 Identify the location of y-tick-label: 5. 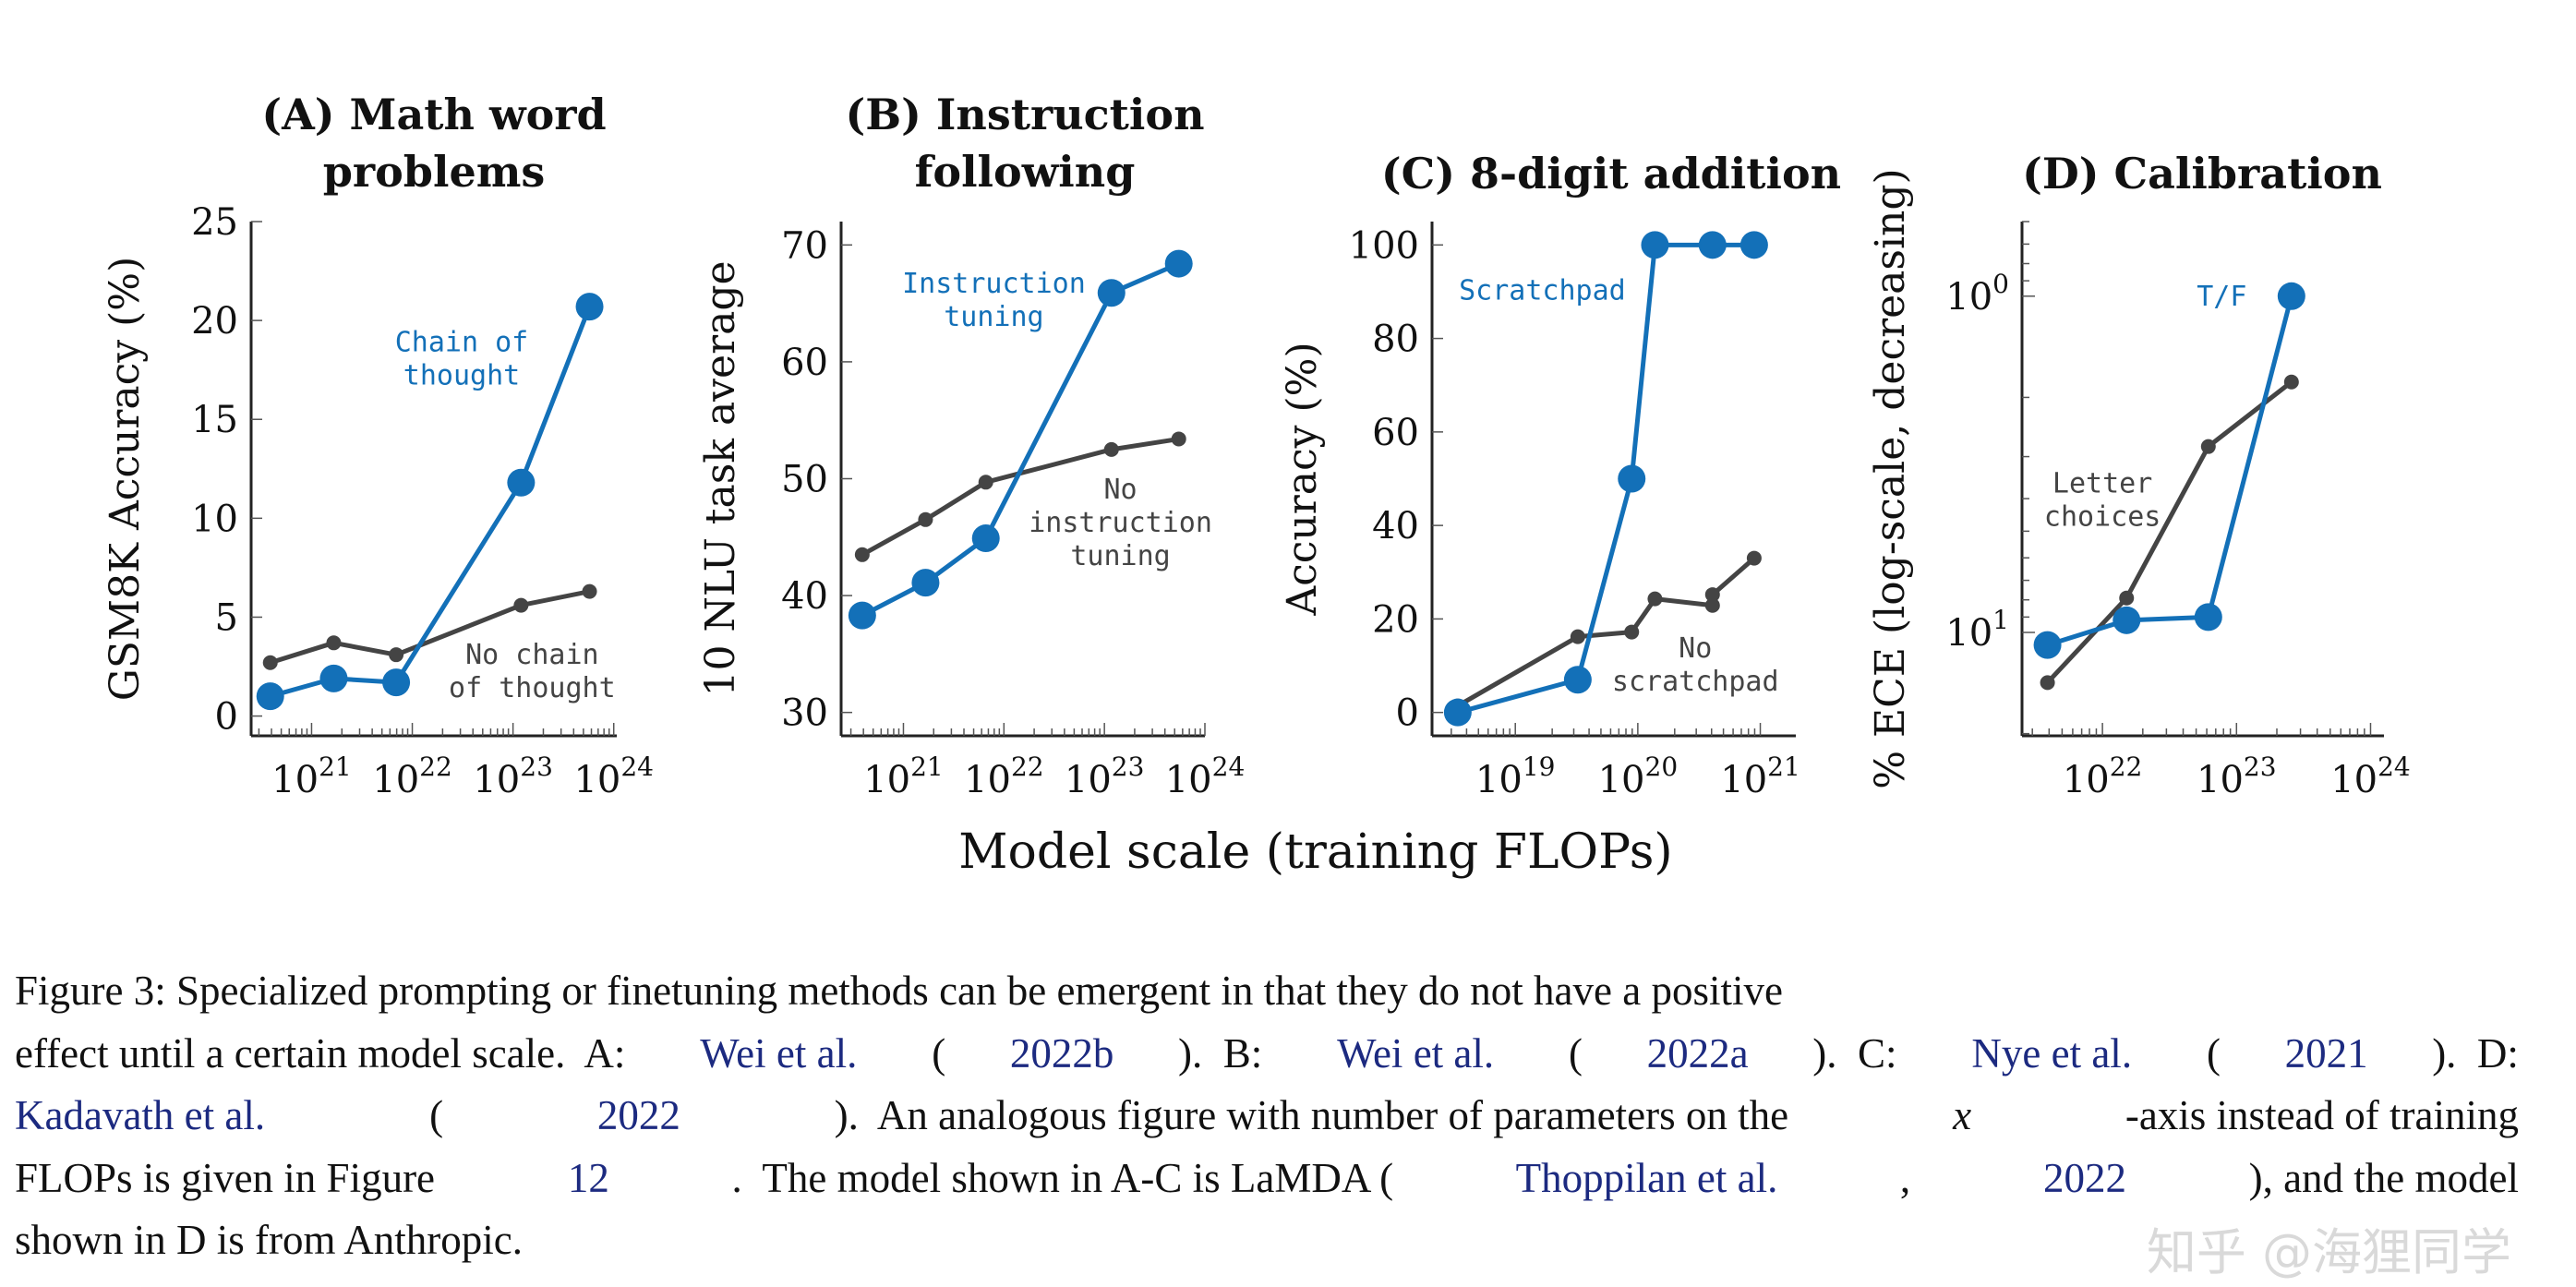
(226, 618).